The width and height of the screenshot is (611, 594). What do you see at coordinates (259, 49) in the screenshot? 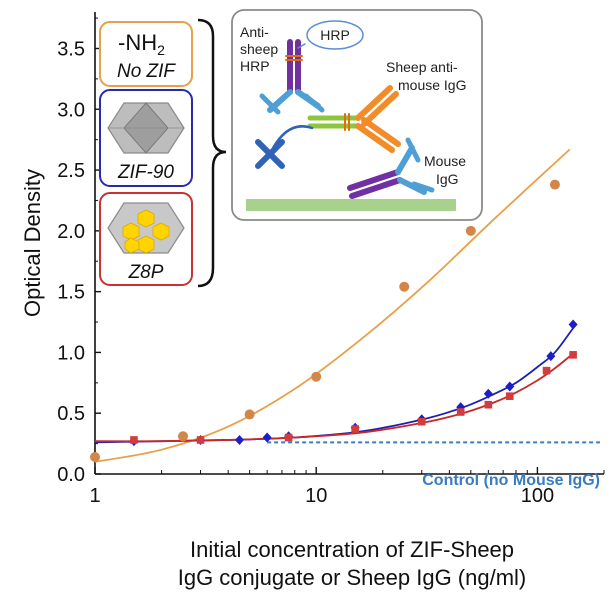
I see `anti-sheep-label-2: sheep` at bounding box center [259, 49].